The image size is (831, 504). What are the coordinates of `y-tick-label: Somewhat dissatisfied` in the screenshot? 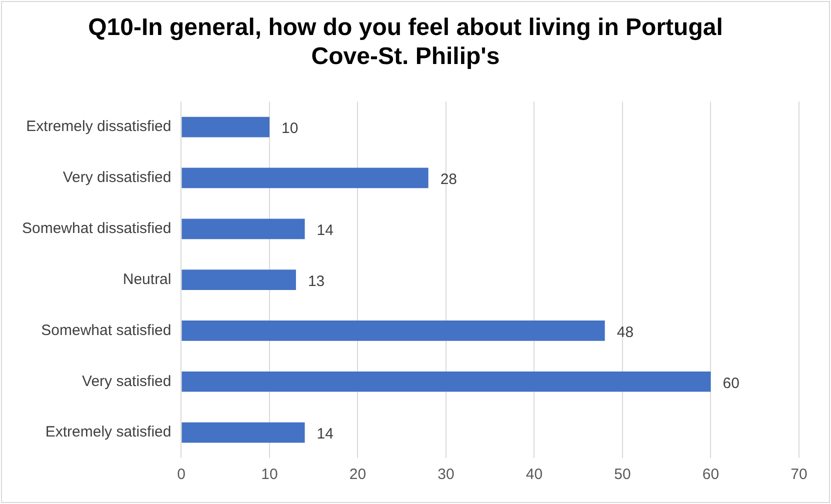 It's located at (97, 229).